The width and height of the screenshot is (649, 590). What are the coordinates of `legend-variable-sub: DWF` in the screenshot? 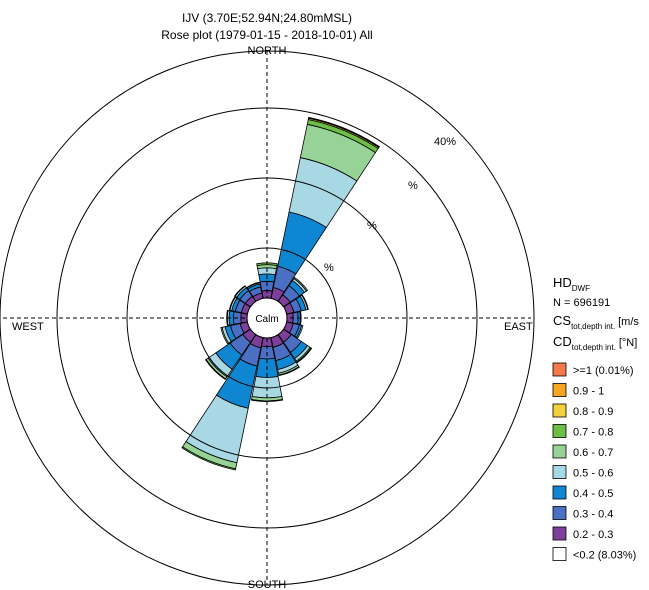 It's located at (581, 288).